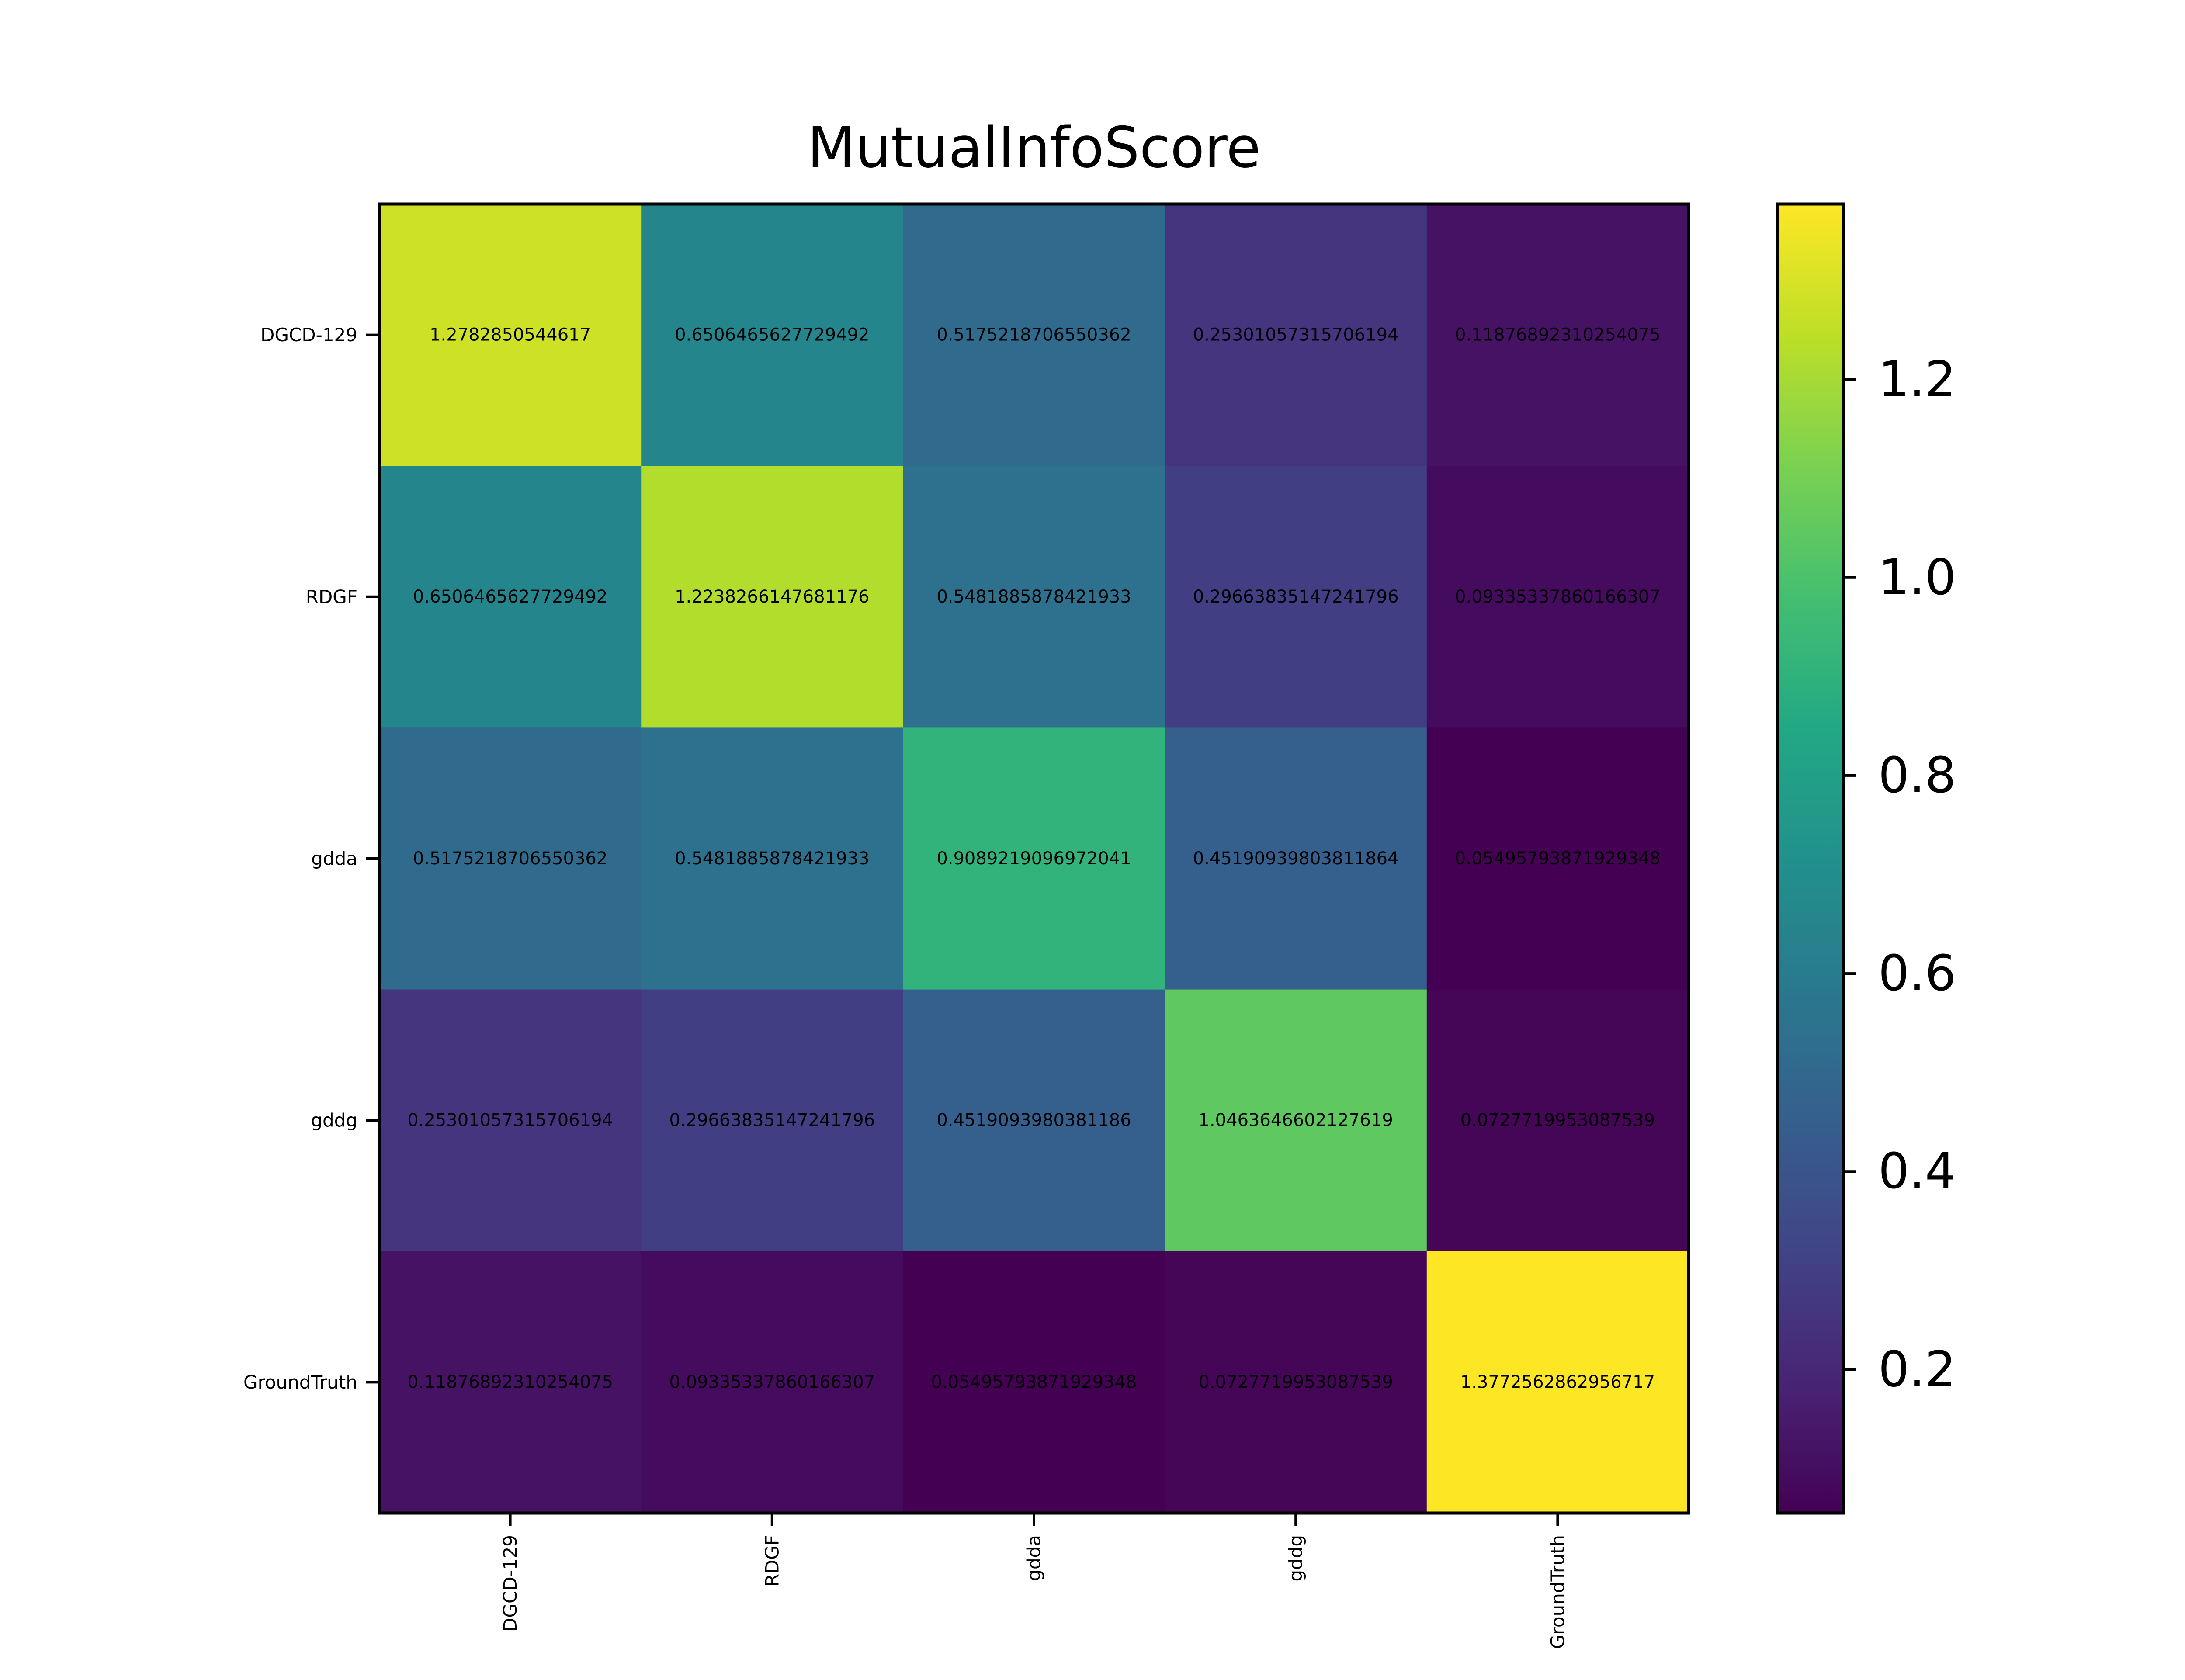 The width and height of the screenshot is (2185, 1680). Describe the element at coordinates (1917, 973) in the screenshot. I see `colorbar-tick-label: 0.6` at that location.